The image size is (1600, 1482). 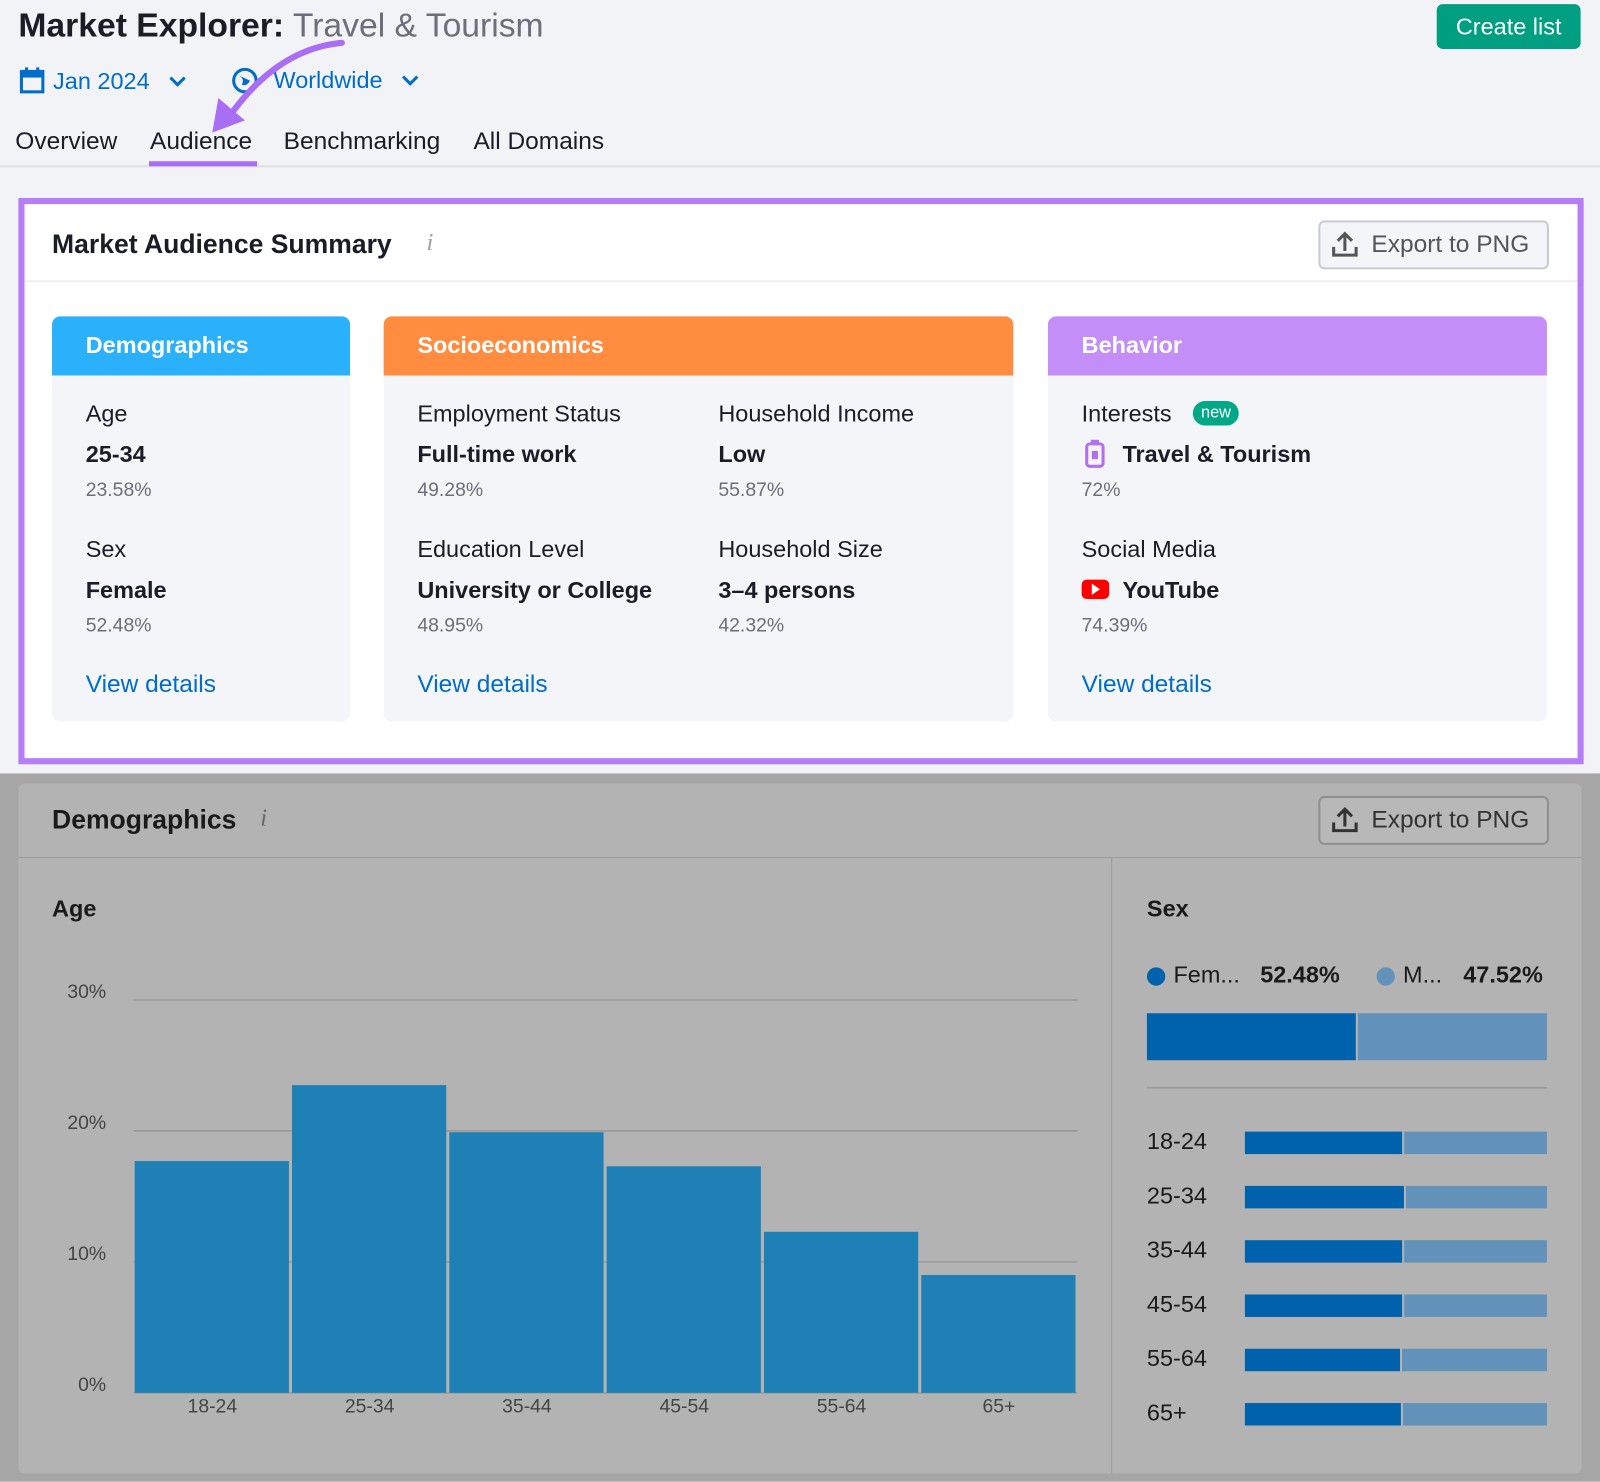 What do you see at coordinates (800, 549) in the screenshot?
I see `item-label: Household Size` at bounding box center [800, 549].